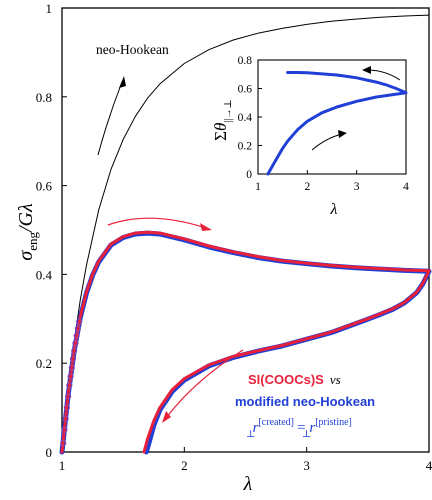  I want to click on arrow-neo-hookean, so click(110, 118).